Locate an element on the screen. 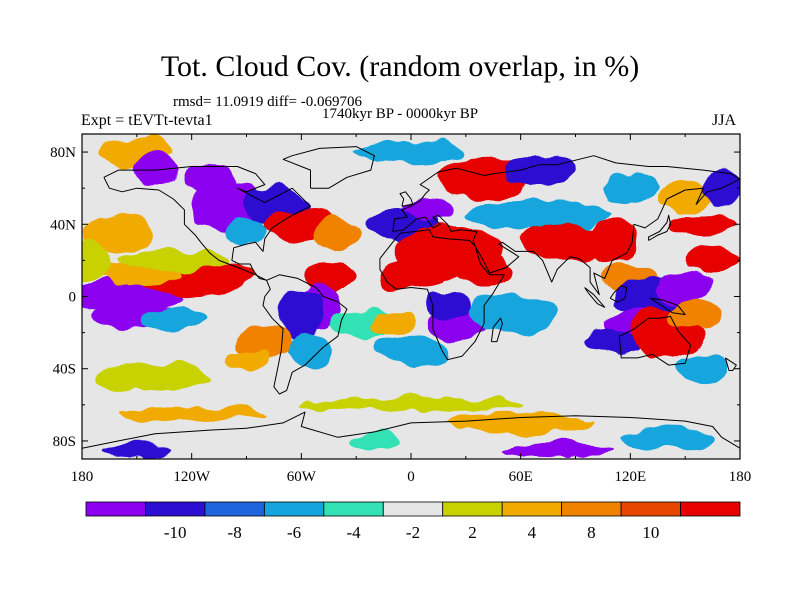 The image size is (800, 600). lat-tick-label: 40N is located at coordinates (63, 225).